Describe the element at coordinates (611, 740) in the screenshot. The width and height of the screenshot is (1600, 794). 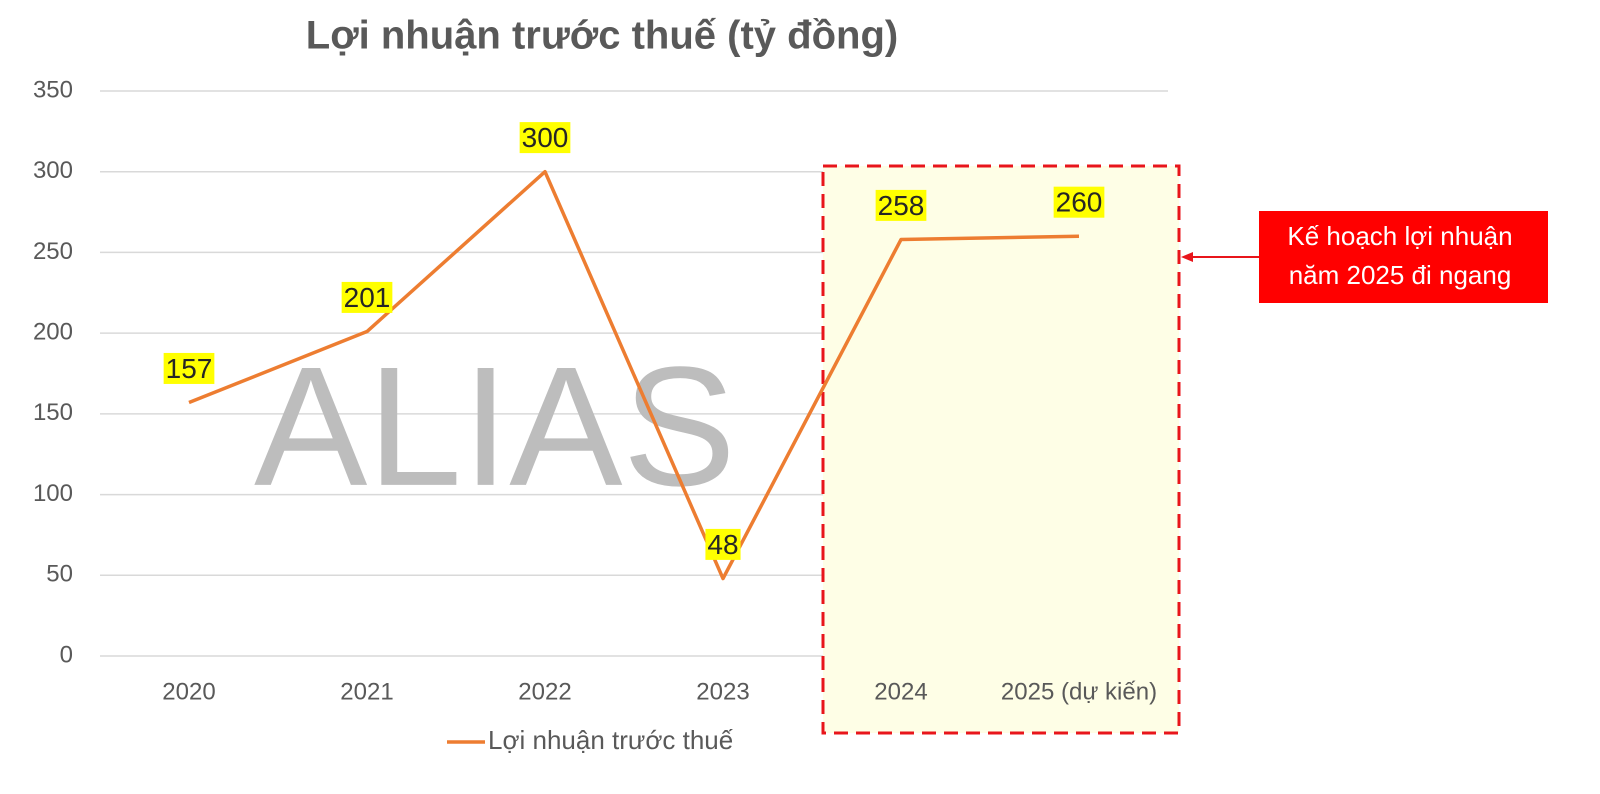
I see `legend-label: Lợi nhuận trước thuế` at that location.